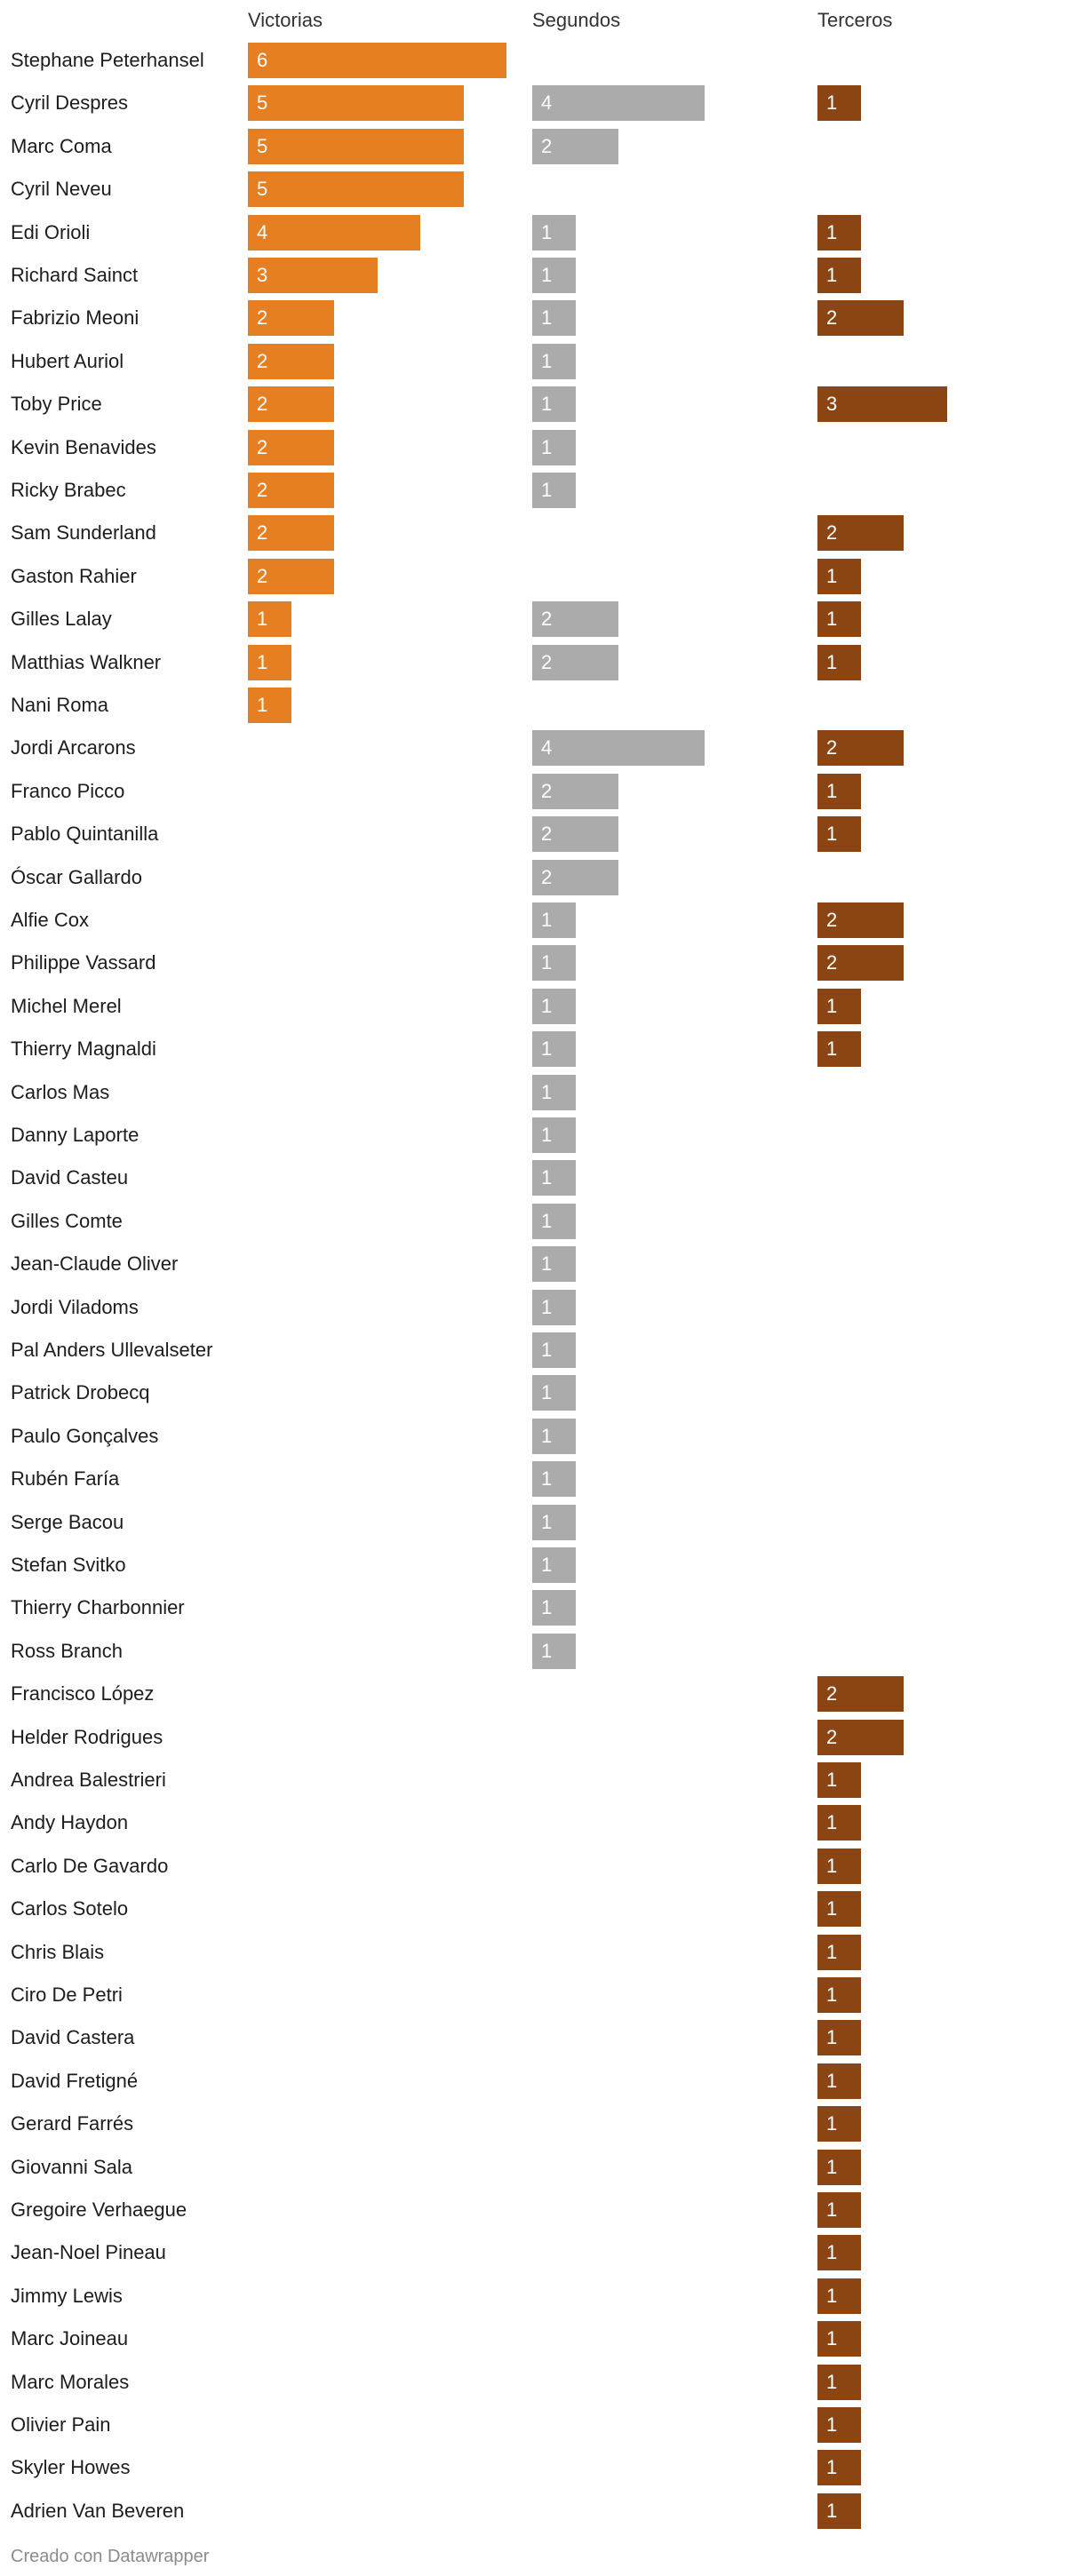 This screenshot has height=2576, width=1084. I want to click on column-header-wins: Victorias, so click(286, 20).